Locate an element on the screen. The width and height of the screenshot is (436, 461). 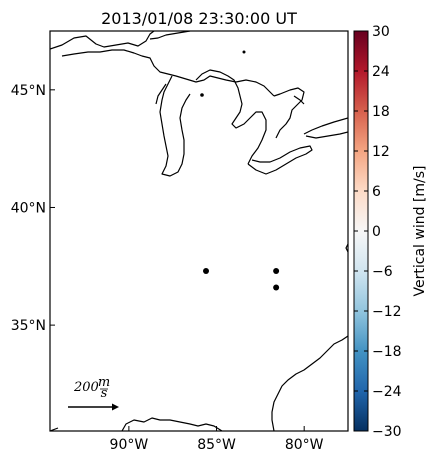
colorbar-tick-label: −30 is located at coordinates (387, 432).